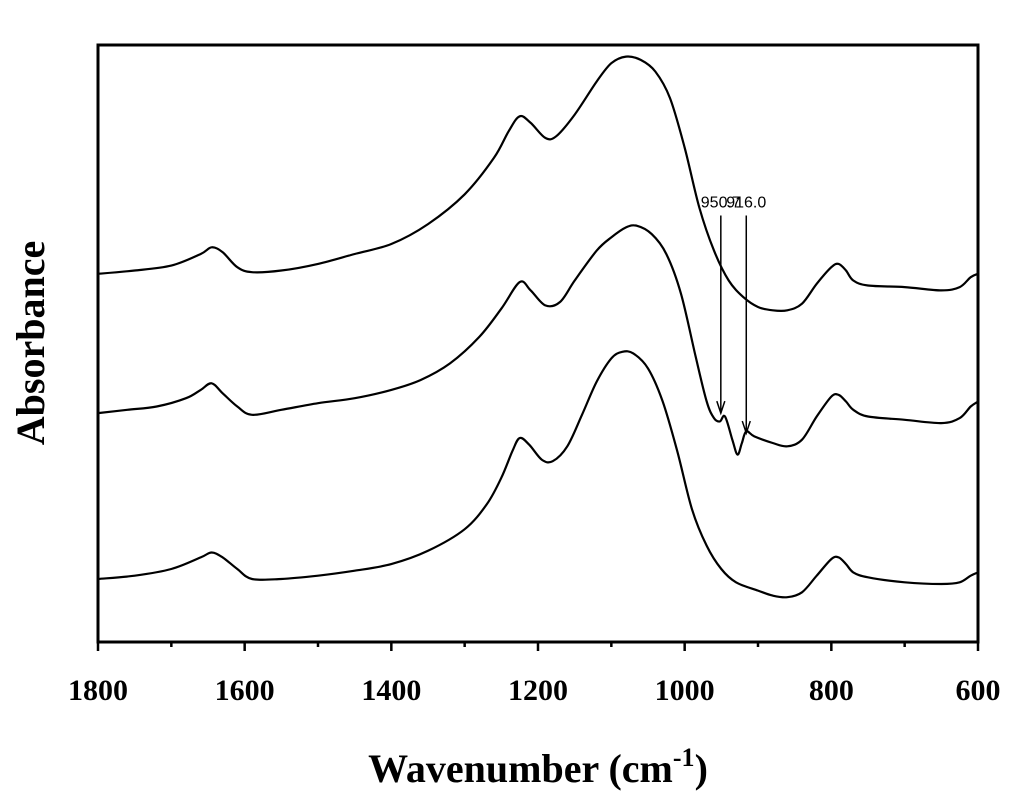 Image resolution: width=1024 pixels, height=799 pixels. I want to click on x-axis-ticks, so click(538, 646).